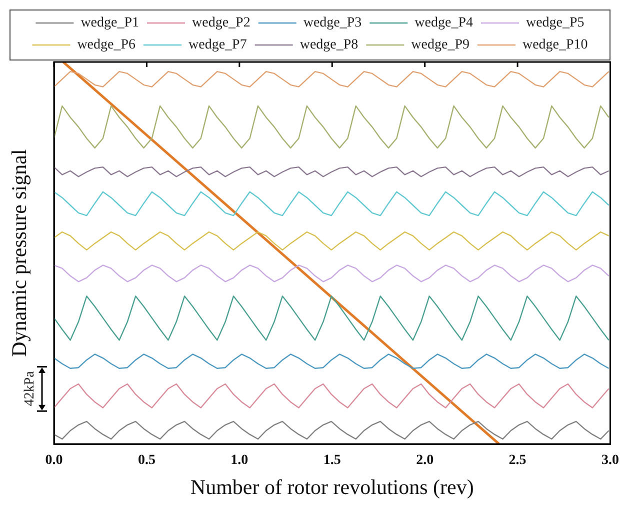 The height and width of the screenshot is (513, 630). Describe the element at coordinates (221, 23) in the screenshot. I see `legend-label: wedge_P2` at that location.